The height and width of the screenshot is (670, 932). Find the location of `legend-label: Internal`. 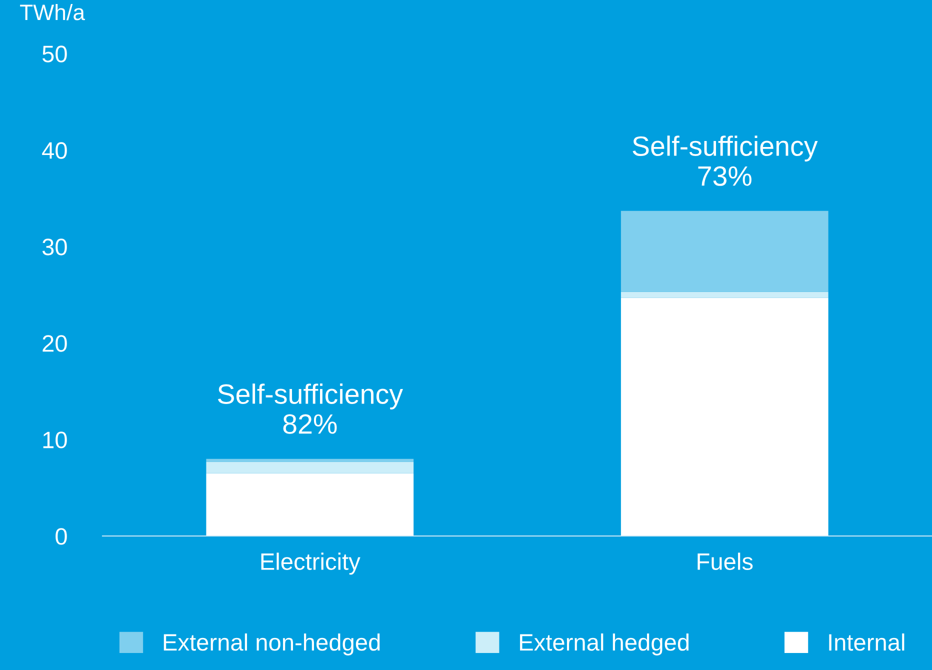

legend-label: Internal is located at coordinates (866, 642).